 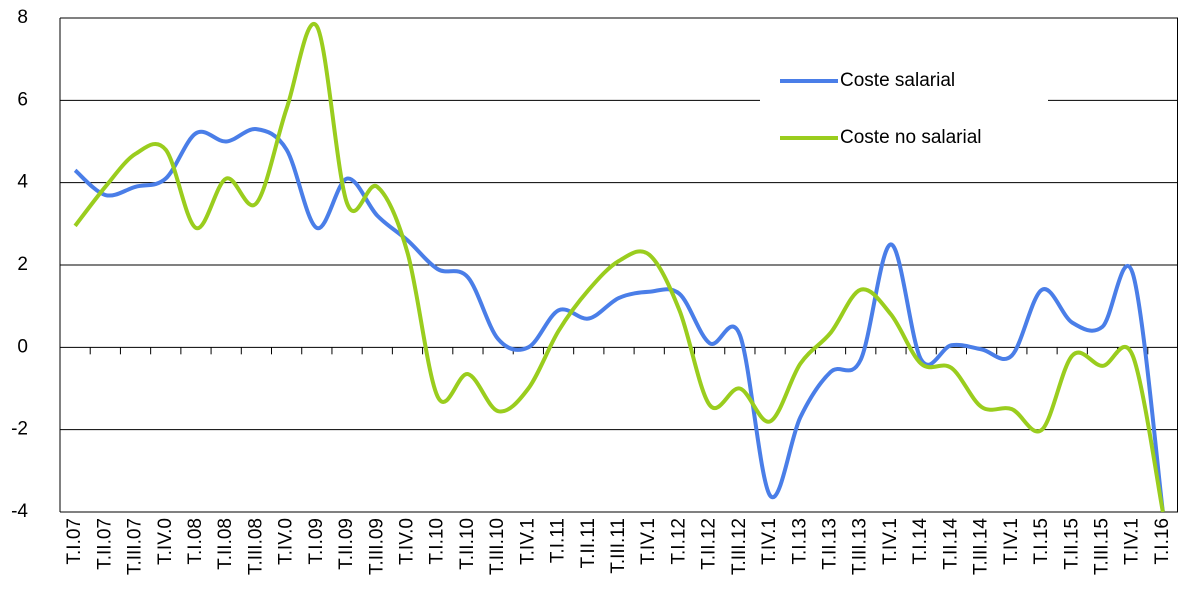 I want to click on x-tick-label: T.I.08, so click(x=195, y=541).